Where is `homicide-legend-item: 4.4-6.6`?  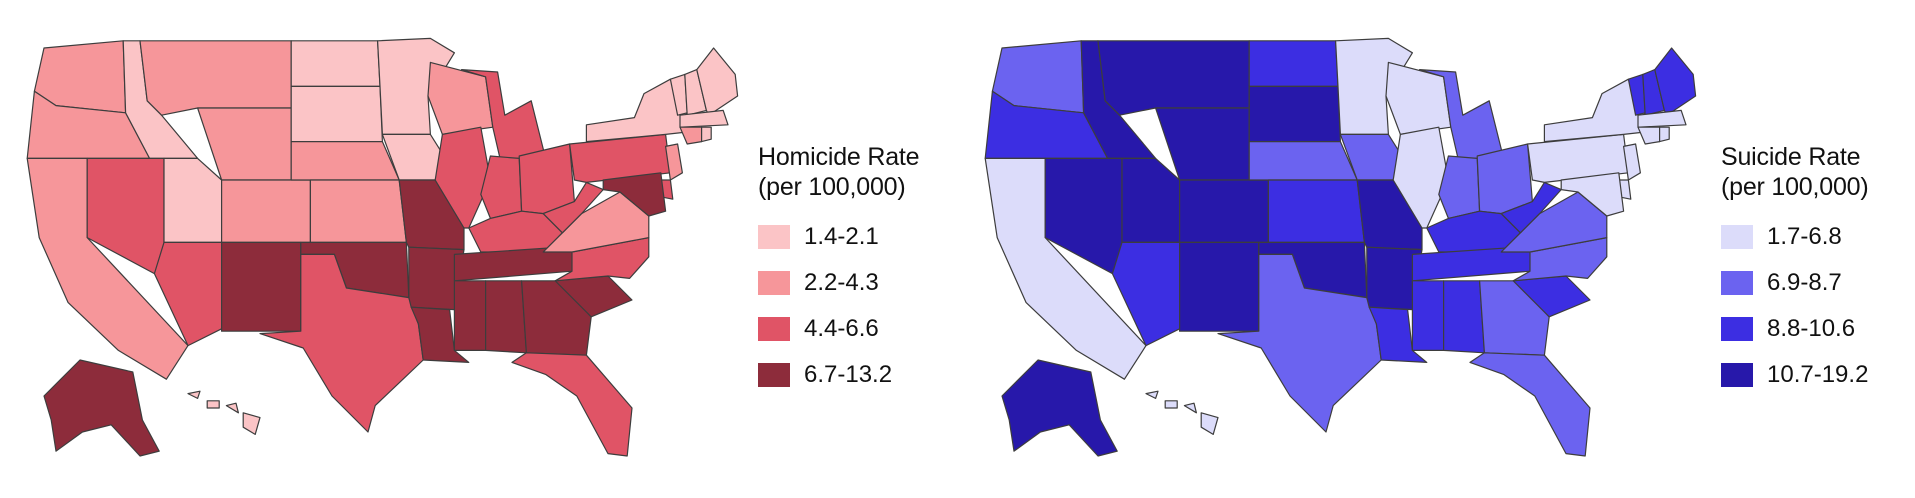
homicide-legend-item: 4.4-6.6 is located at coordinates (873, 329).